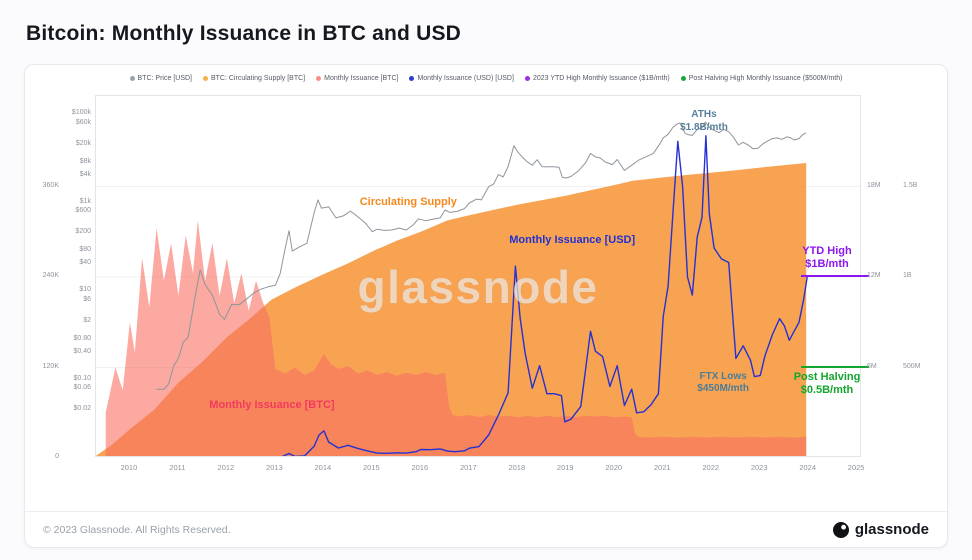 The image size is (972, 560). What do you see at coordinates (274, 467) in the screenshot?
I see `x-tick-2013: 2013` at bounding box center [274, 467].